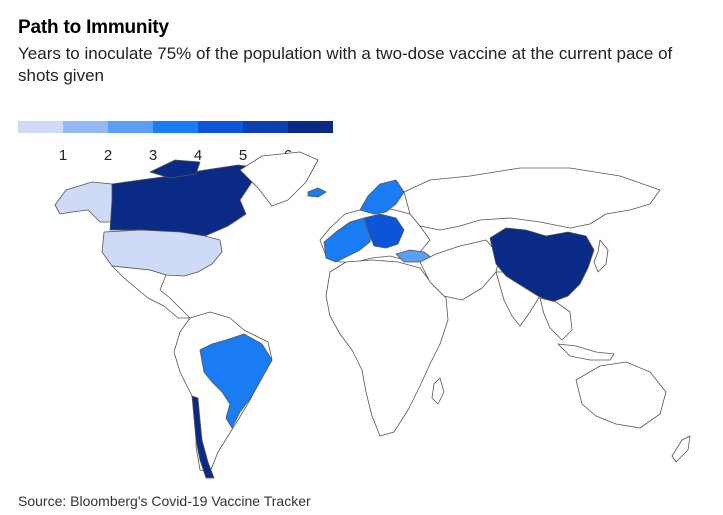 The height and width of the screenshot is (515, 723). What do you see at coordinates (542, 265) in the screenshot?
I see `country-china` at bounding box center [542, 265].